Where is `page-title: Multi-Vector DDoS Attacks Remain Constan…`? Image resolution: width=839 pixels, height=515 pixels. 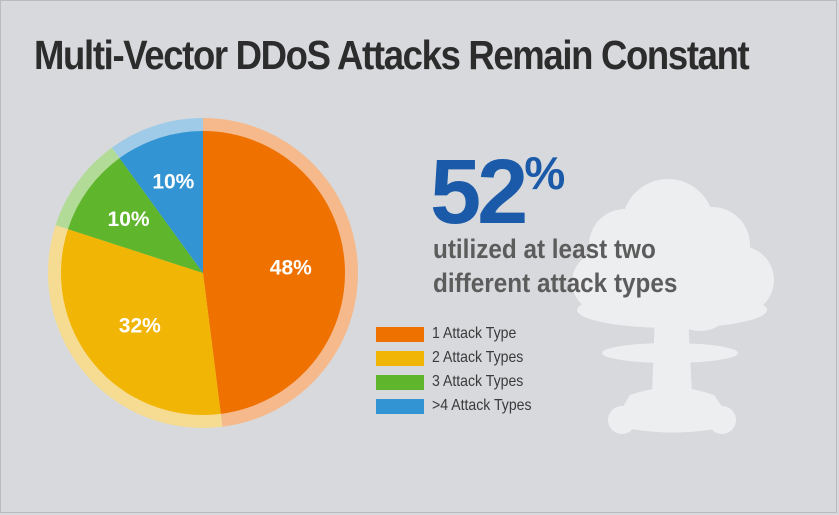 page-title: Multi-Vector DDoS Attacks Remain Constan… is located at coordinates (392, 55).